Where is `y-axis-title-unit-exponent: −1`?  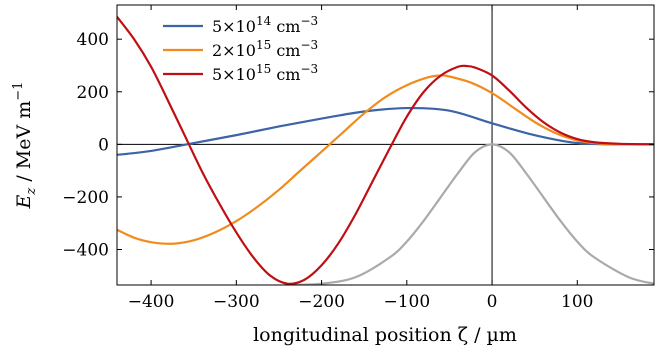
y-axis-title-unit-exponent: −1 is located at coordinates (18, 91).